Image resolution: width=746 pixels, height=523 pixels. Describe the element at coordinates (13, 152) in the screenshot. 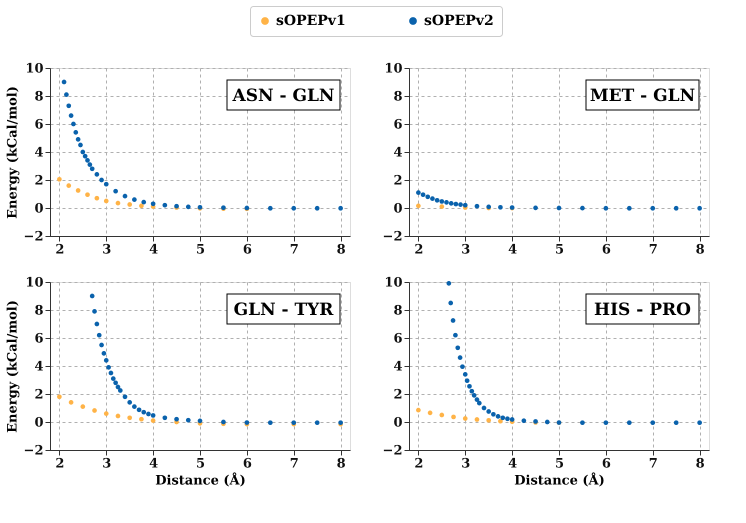

I see `y-axis-title: Energy (kCal/mol)` at that location.